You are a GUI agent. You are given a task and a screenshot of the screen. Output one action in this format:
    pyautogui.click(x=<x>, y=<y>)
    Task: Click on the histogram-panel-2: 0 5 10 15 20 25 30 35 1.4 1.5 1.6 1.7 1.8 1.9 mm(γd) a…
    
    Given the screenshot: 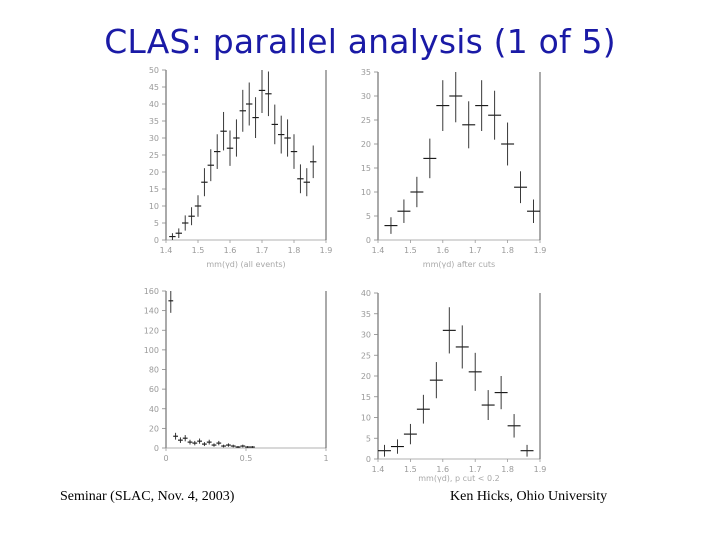 What is the action you would take?
    pyautogui.click(x=450, y=171)
    